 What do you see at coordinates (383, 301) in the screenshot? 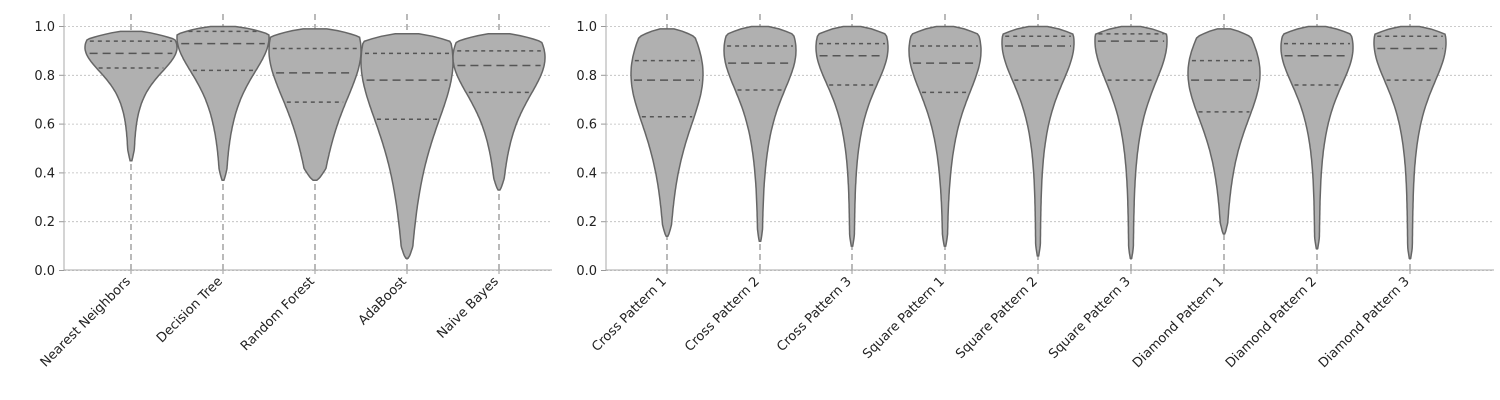
I see `x-tick-label: AdaBoost` at bounding box center [383, 301].